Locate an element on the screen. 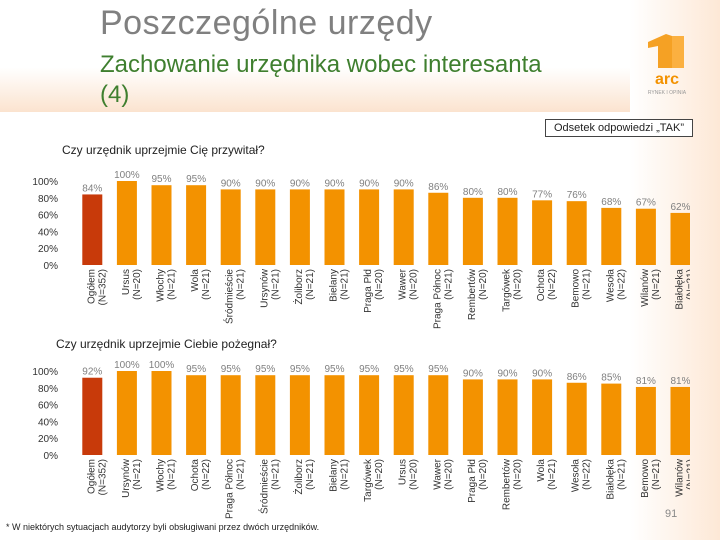 The height and width of the screenshot is (540, 720). category-label: Wawer(N=20) is located at coordinates (409, 284).